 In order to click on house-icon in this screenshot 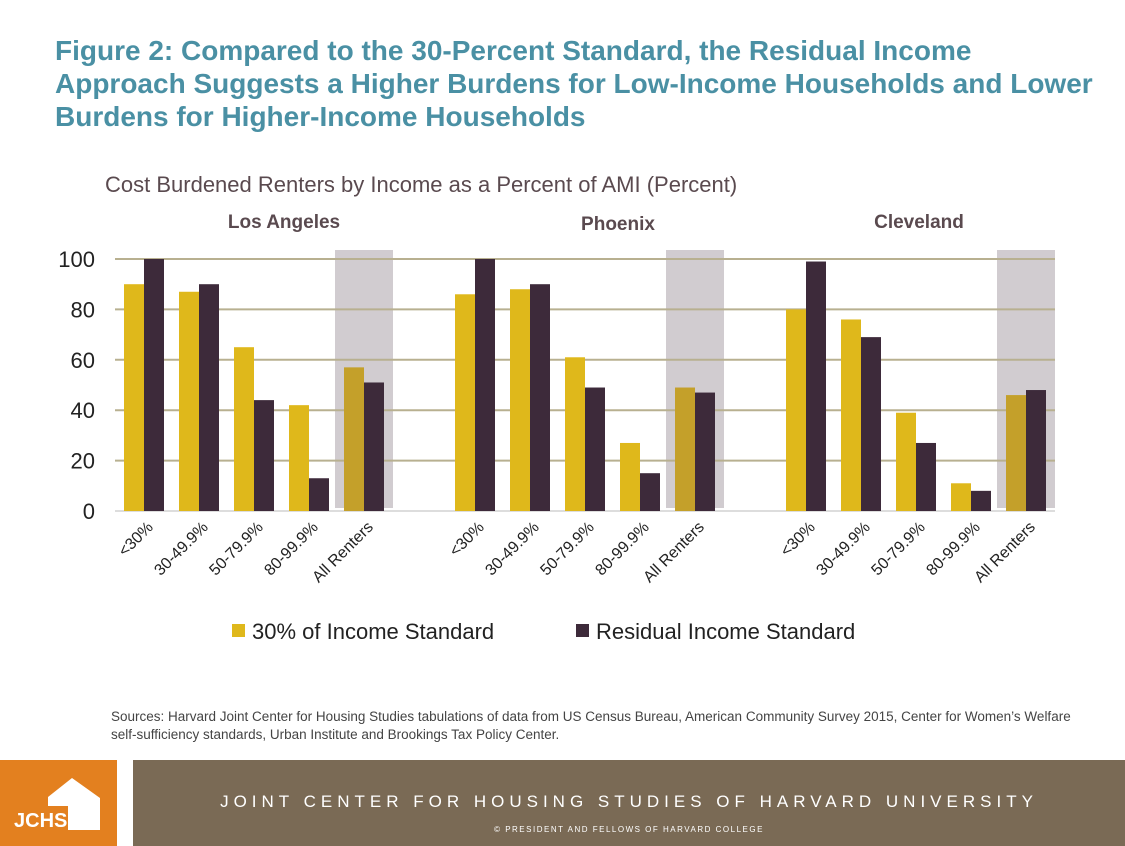, I will do `click(74, 804)`.